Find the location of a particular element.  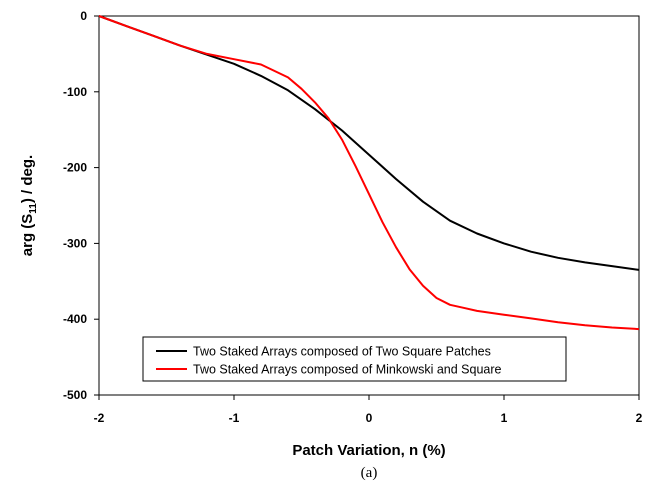

figure-caption: (a) is located at coordinates (369, 473).